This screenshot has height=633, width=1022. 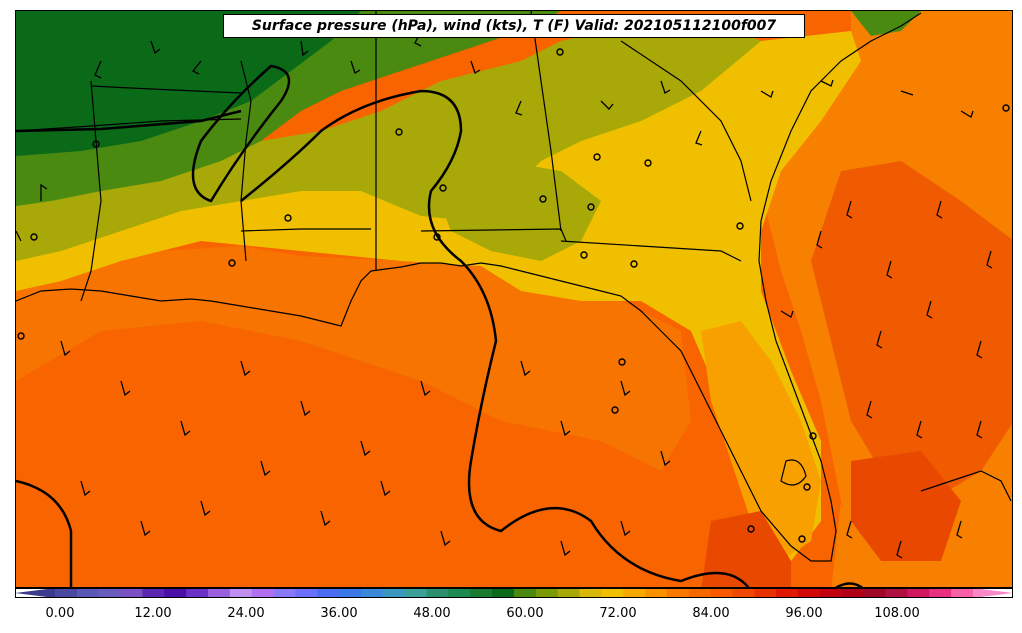 I want to click on colorbar, so click(x=514, y=593).